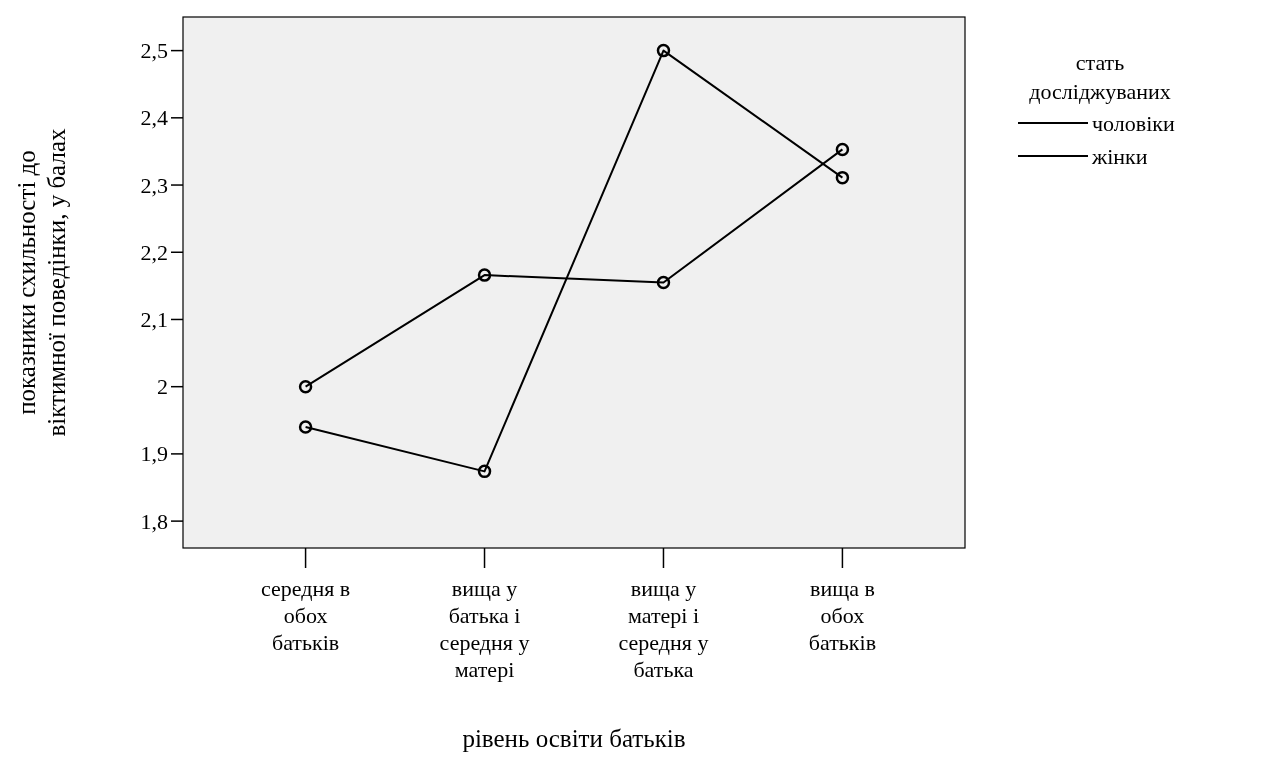  I want to click on y-tick-label: 2,5, so click(154, 51).